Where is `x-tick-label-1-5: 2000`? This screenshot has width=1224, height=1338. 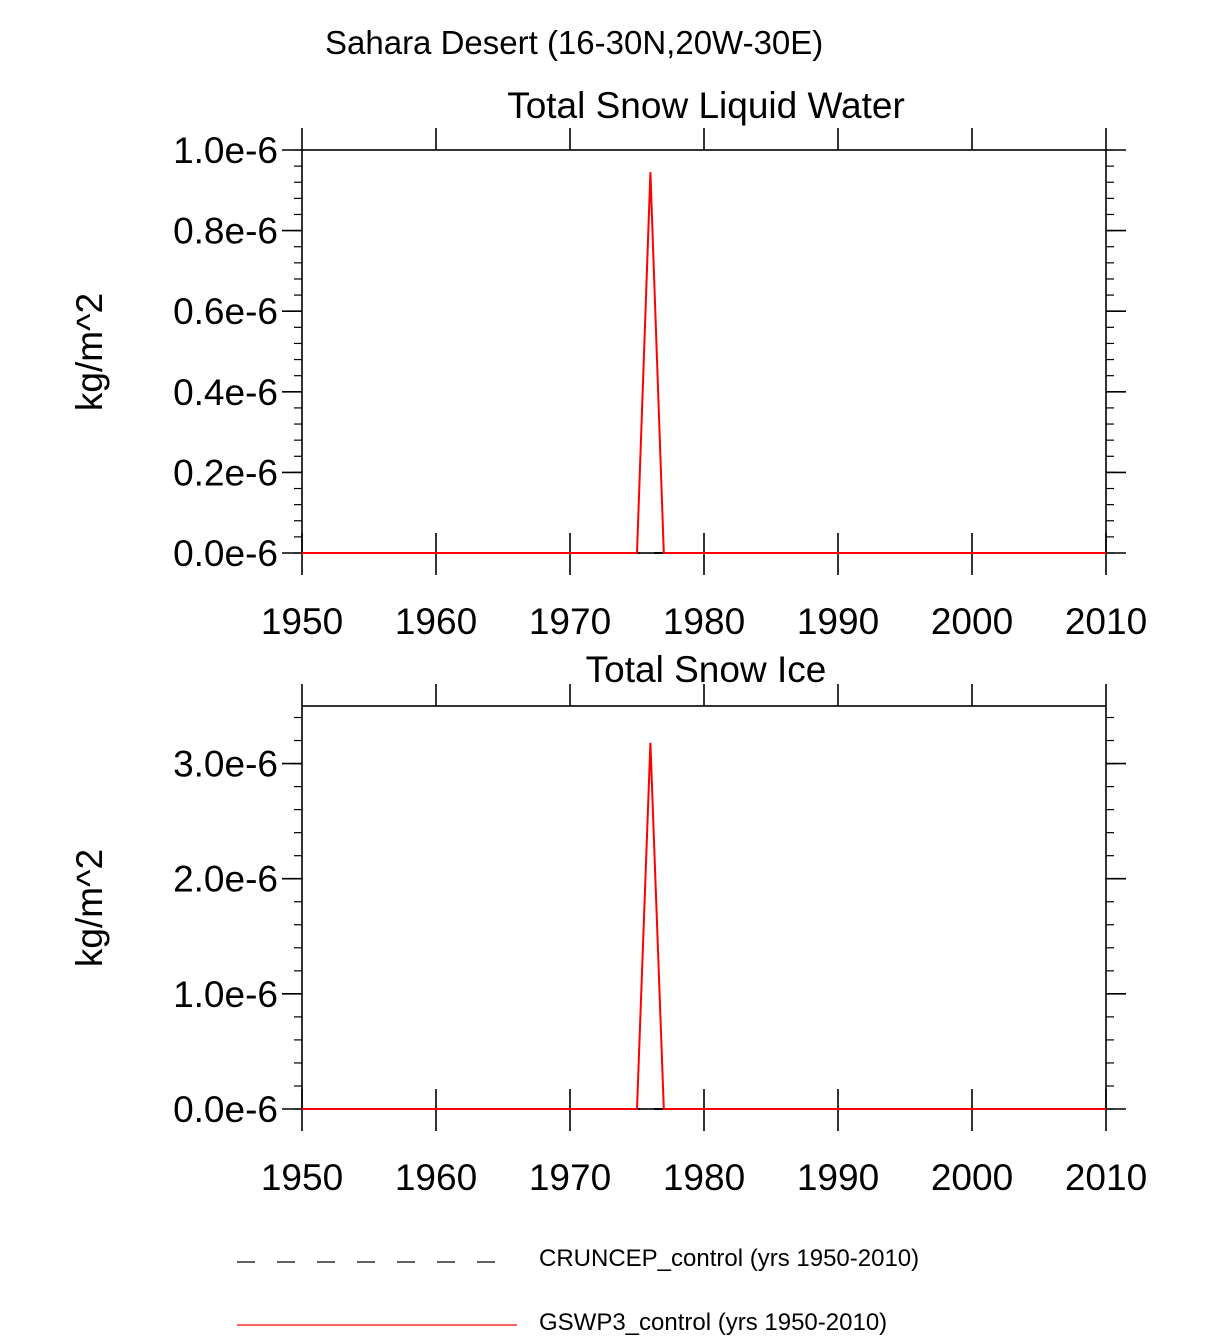
x-tick-label-1-5: 2000 is located at coordinates (972, 1177).